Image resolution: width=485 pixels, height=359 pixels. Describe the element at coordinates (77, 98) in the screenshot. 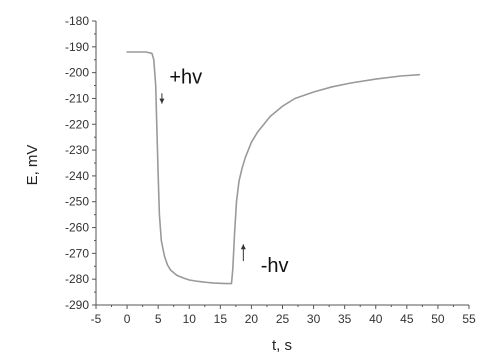

I see `y-tick-label: -210` at that location.